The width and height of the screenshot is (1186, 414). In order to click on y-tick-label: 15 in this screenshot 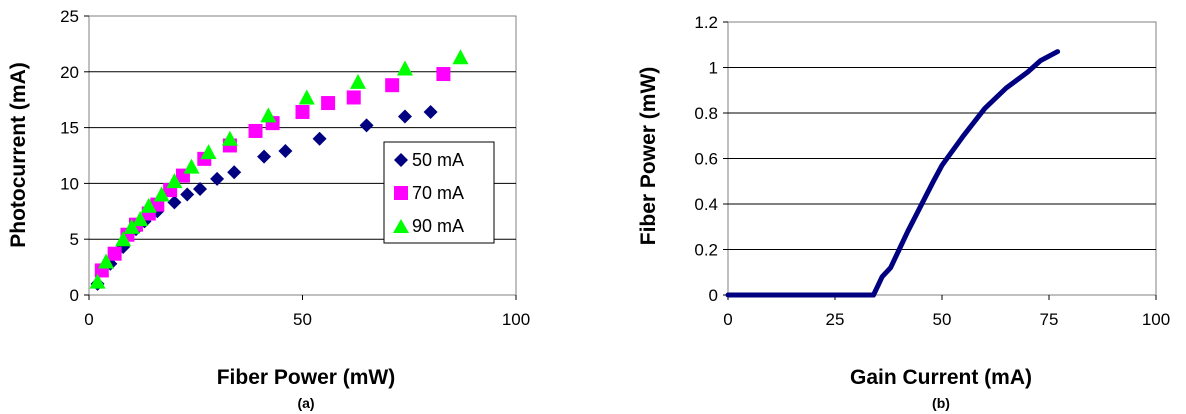, I will do `click(69, 128)`.